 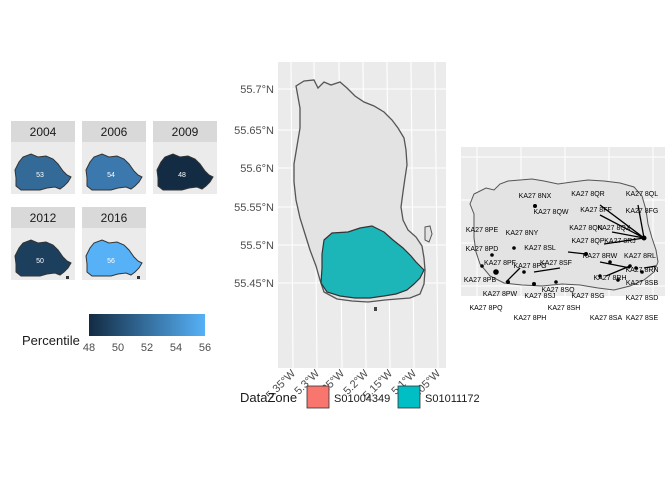 What do you see at coordinates (642, 194) in the screenshot?
I see `postcode-label: KA27 8QL` at bounding box center [642, 194].